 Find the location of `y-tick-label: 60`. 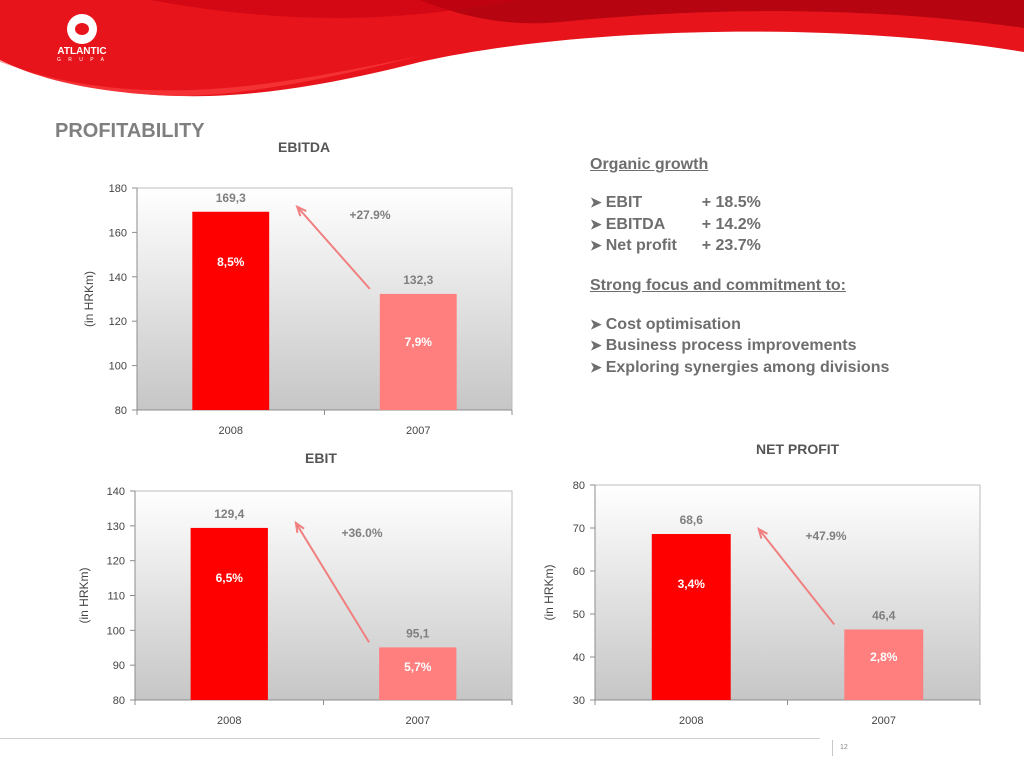

y-tick-label: 60 is located at coordinates (579, 572).